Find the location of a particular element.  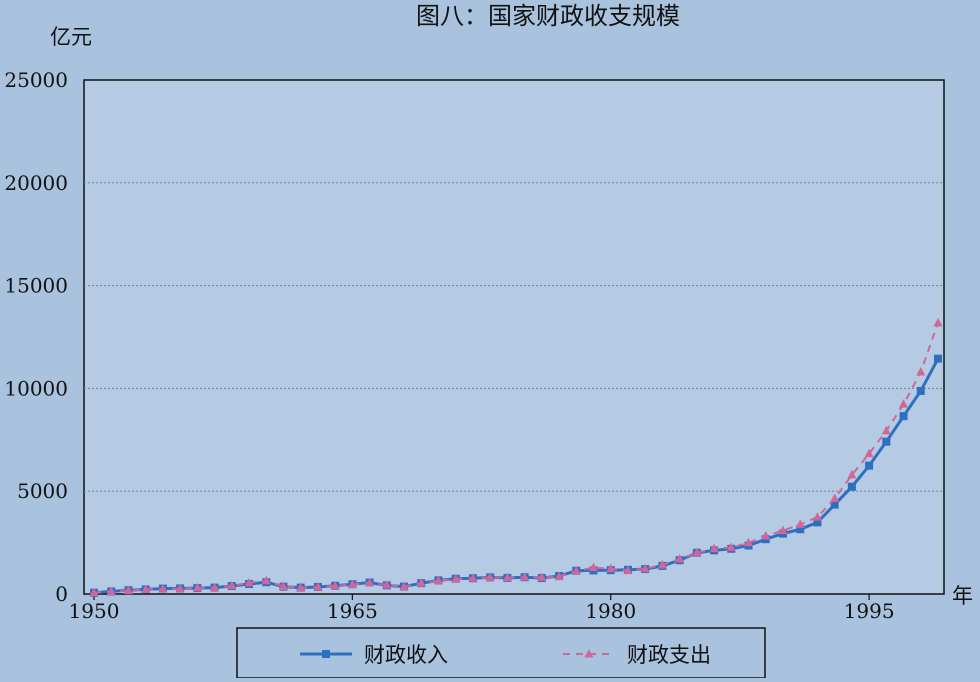

x-tick-label: 1950 is located at coordinates (94, 611).